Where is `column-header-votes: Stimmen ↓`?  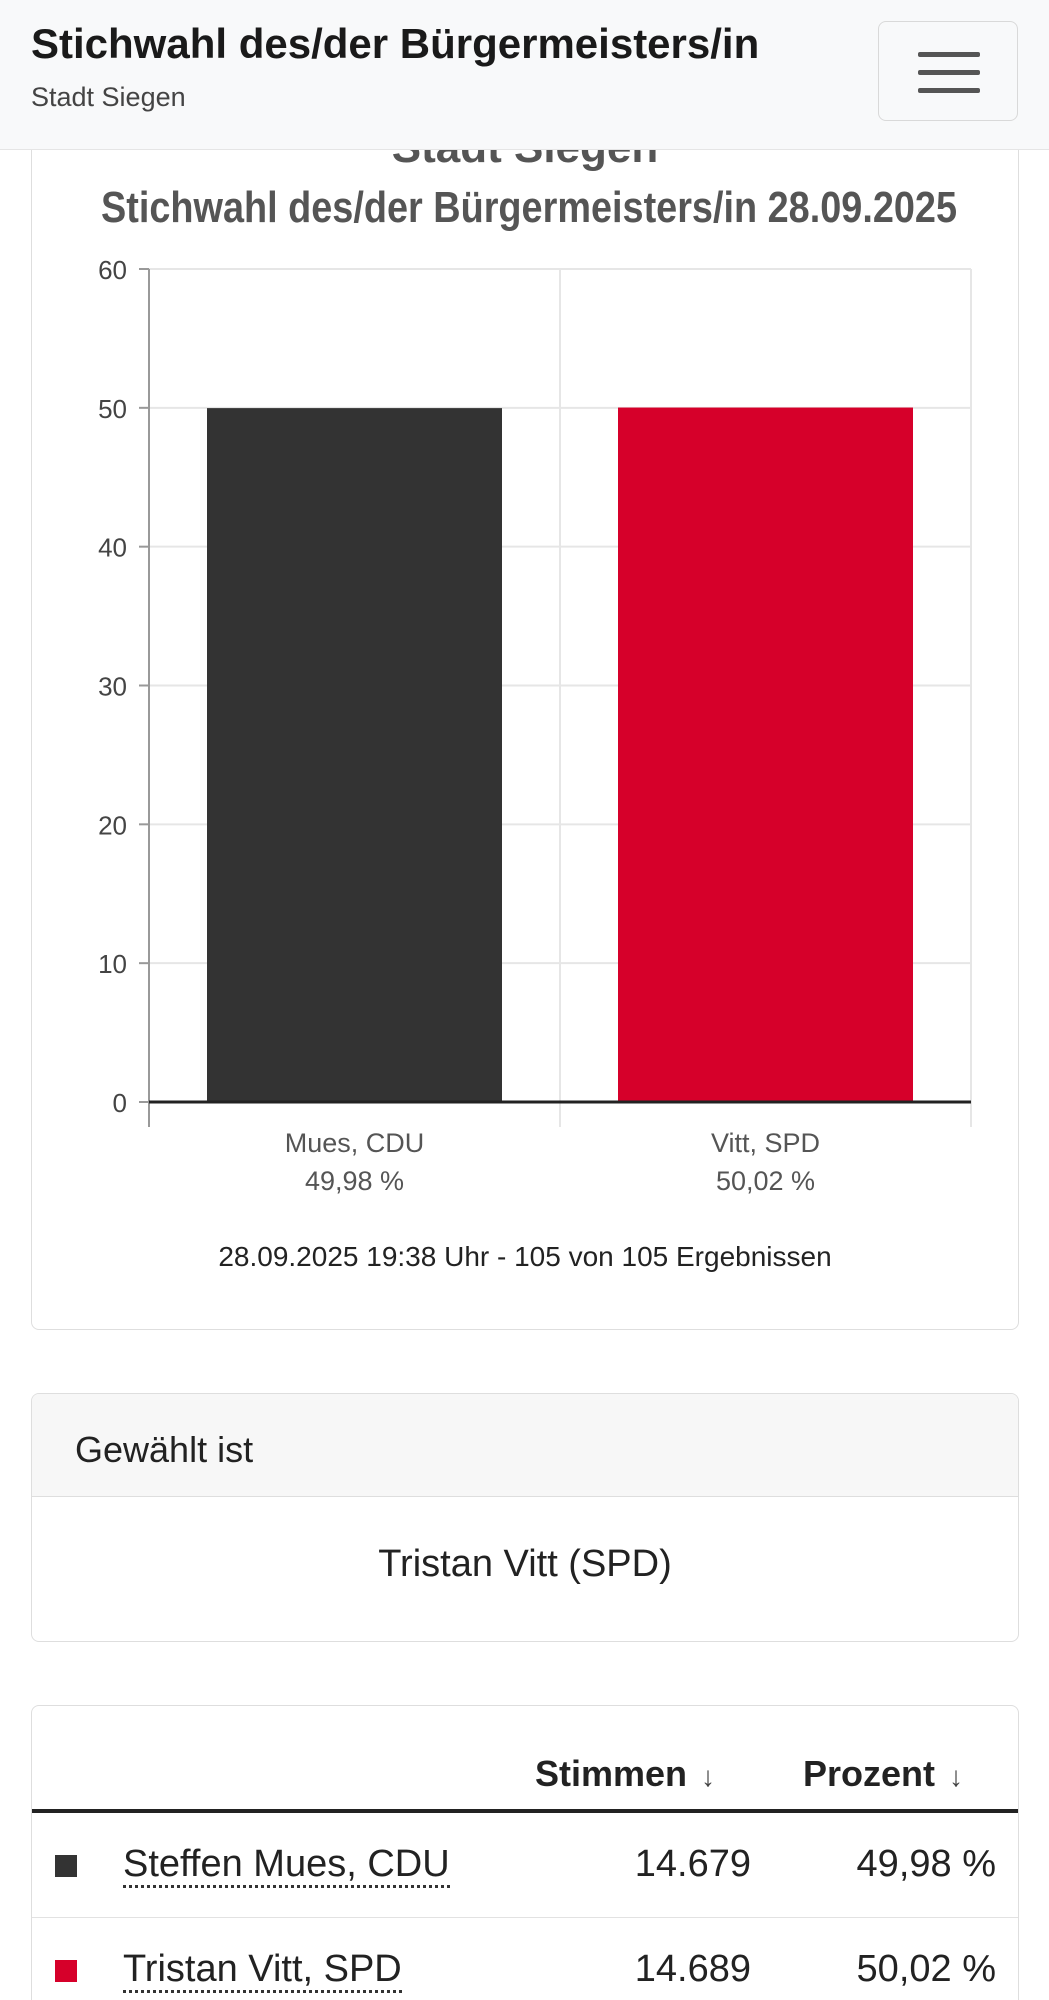 column-header-votes: Stimmen ↓ is located at coordinates (625, 1774).